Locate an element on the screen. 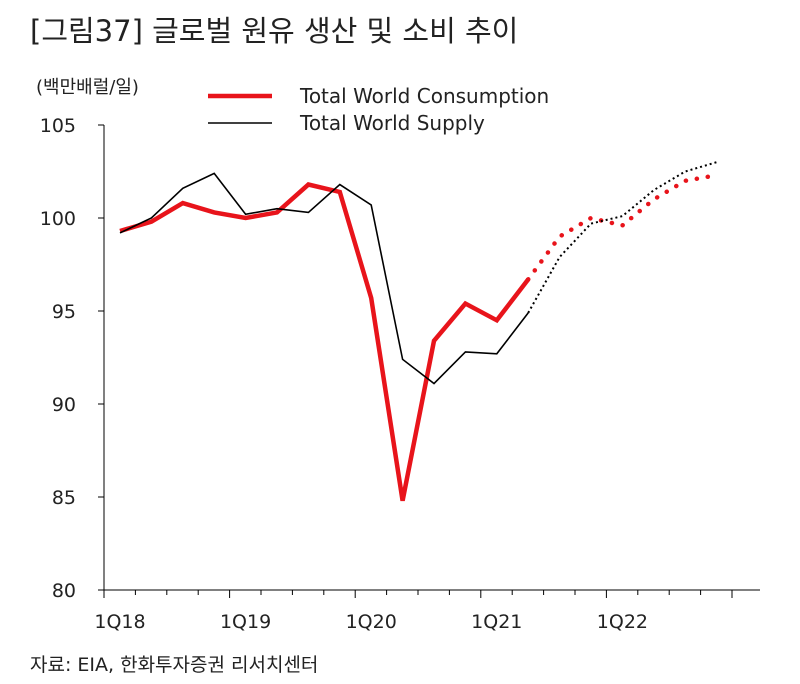 The image size is (800, 684). source-note: 자료: EIA, 한화투자증권 리서치센터 is located at coordinates (174, 665).